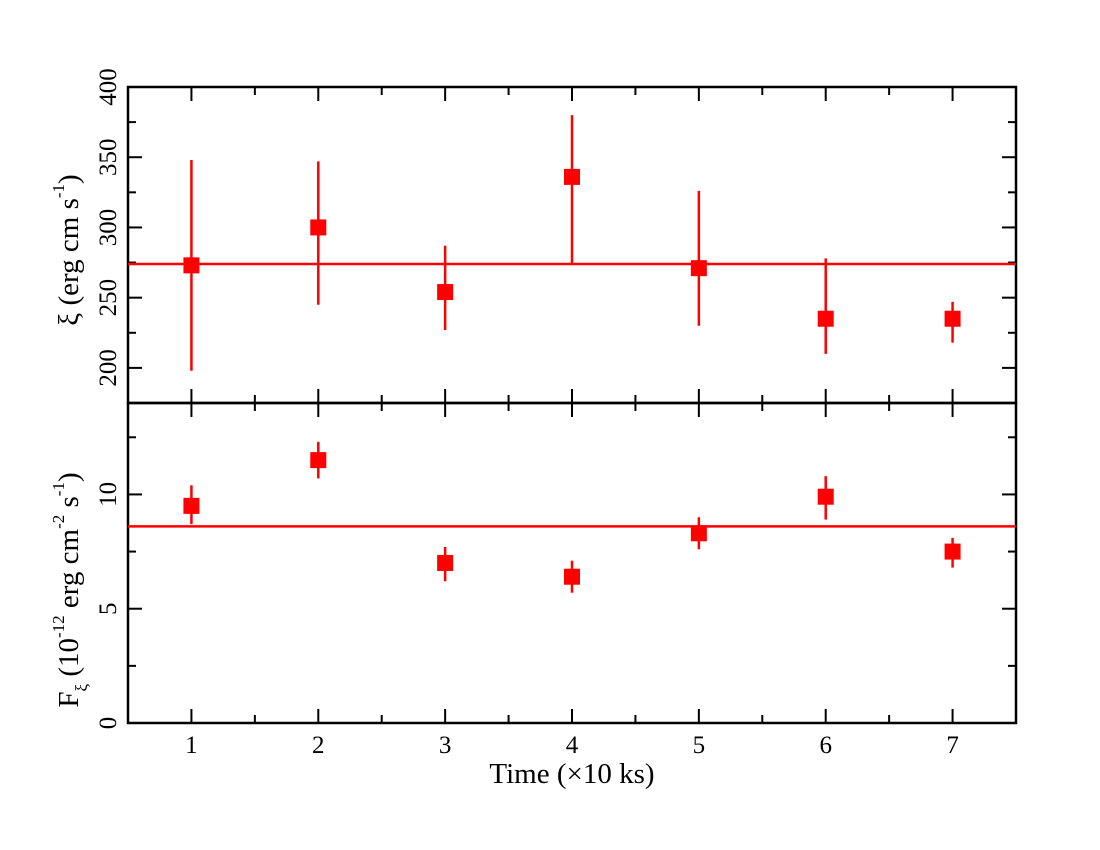  I want to click on bottom-y-axis-title-group: Fξ (10-12 erg cm-2 s-1), so click(70, 589).